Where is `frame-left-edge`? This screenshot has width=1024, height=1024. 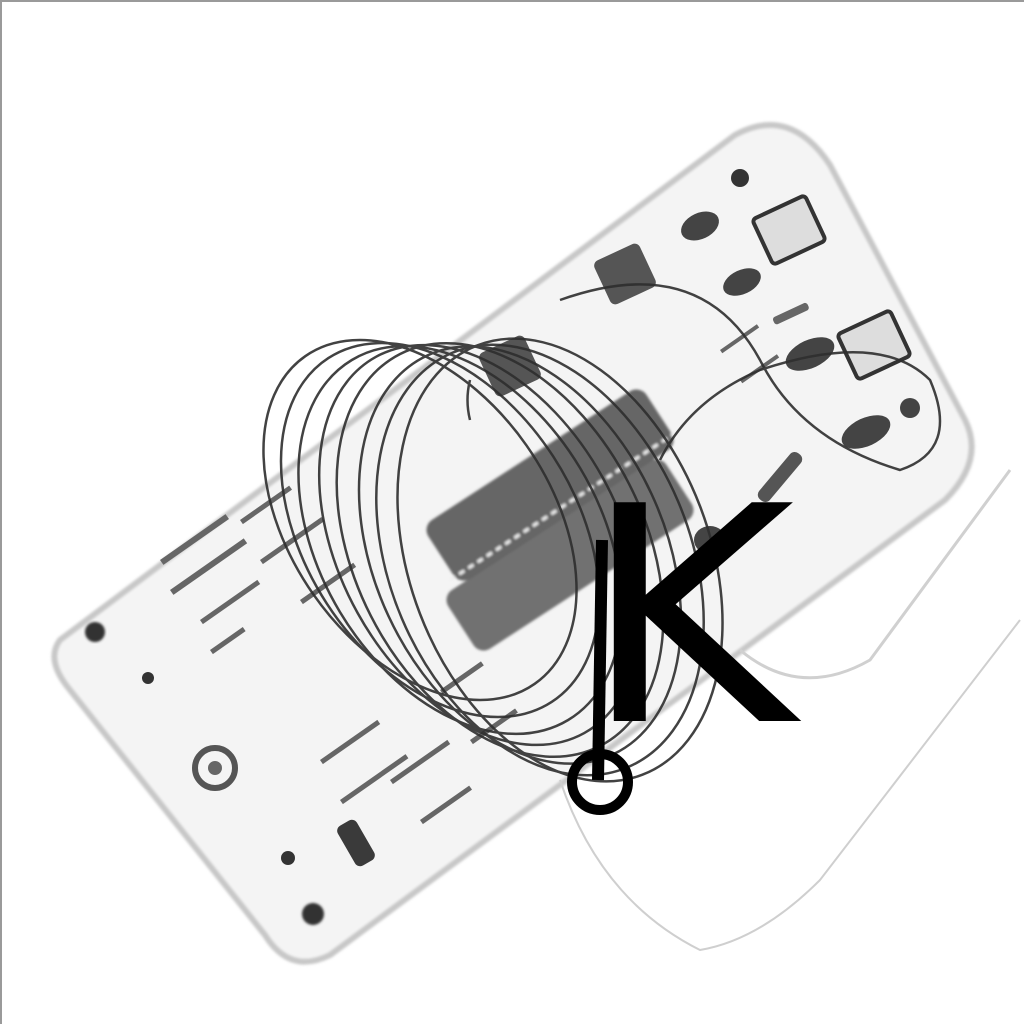 frame-left-edge is located at coordinates (1, 512).